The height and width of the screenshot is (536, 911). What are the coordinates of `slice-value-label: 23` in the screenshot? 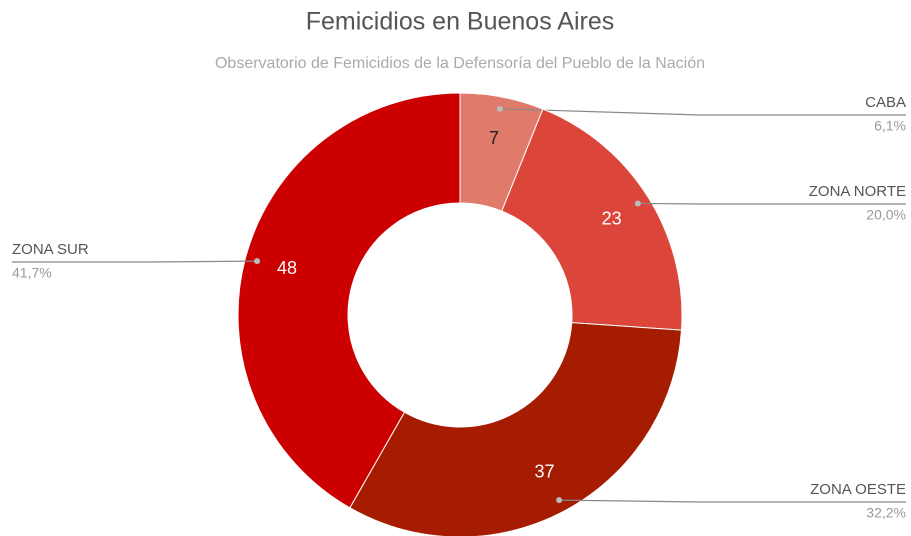 It's located at (612, 219).